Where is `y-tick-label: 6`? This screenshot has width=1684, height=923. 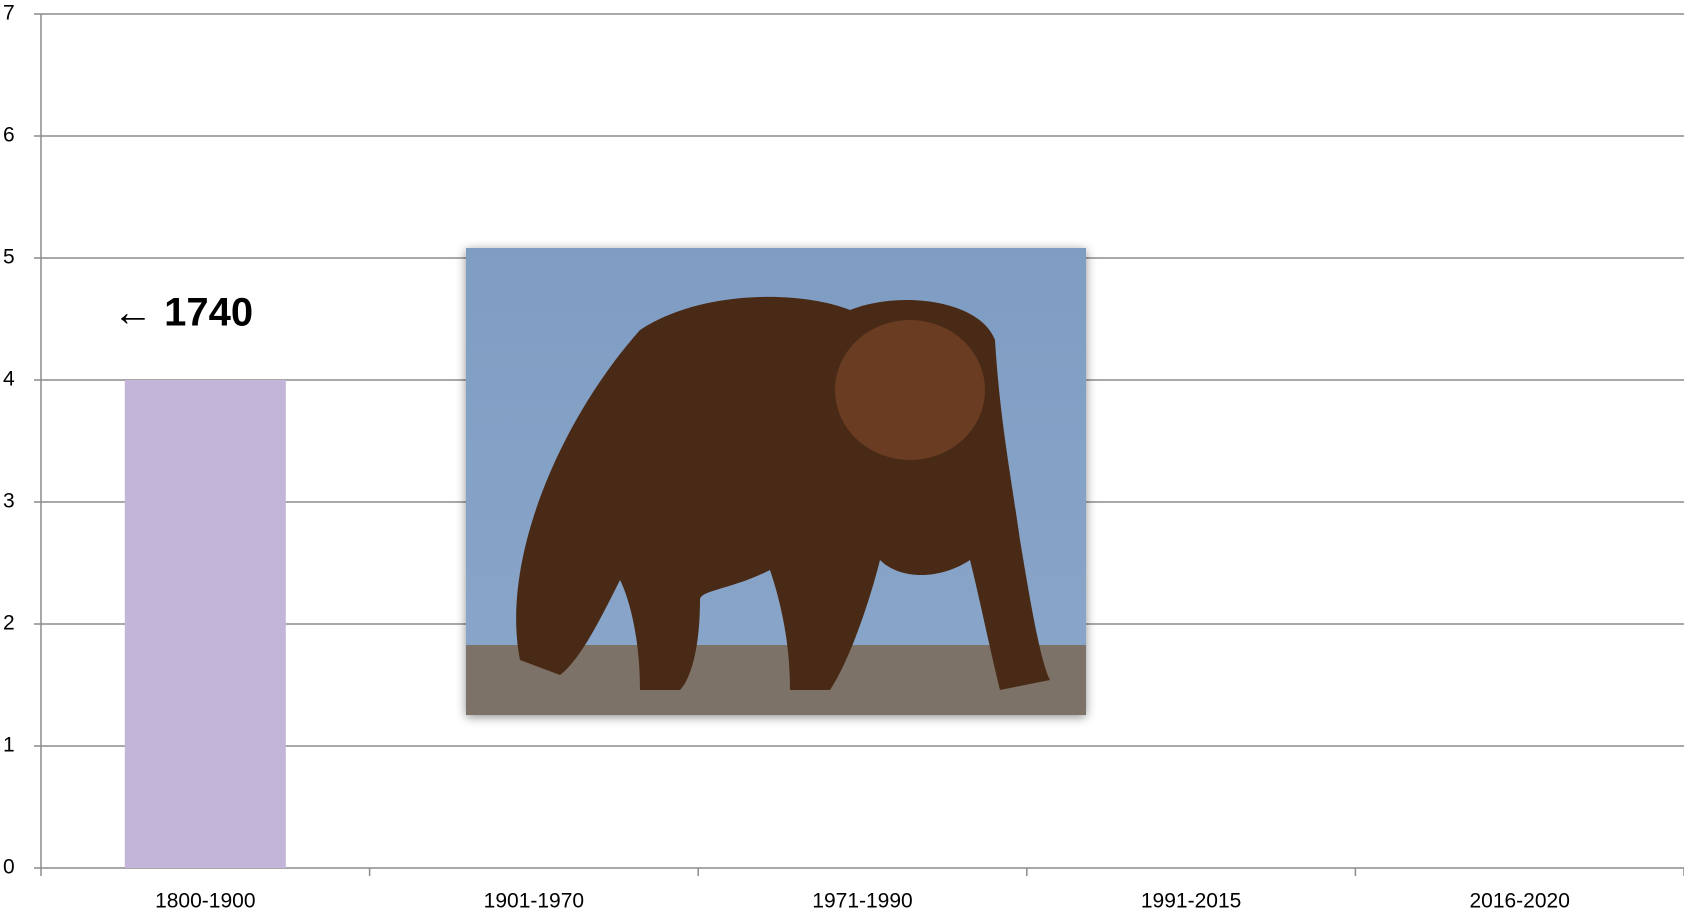
y-tick-label: 6 is located at coordinates (9, 135).